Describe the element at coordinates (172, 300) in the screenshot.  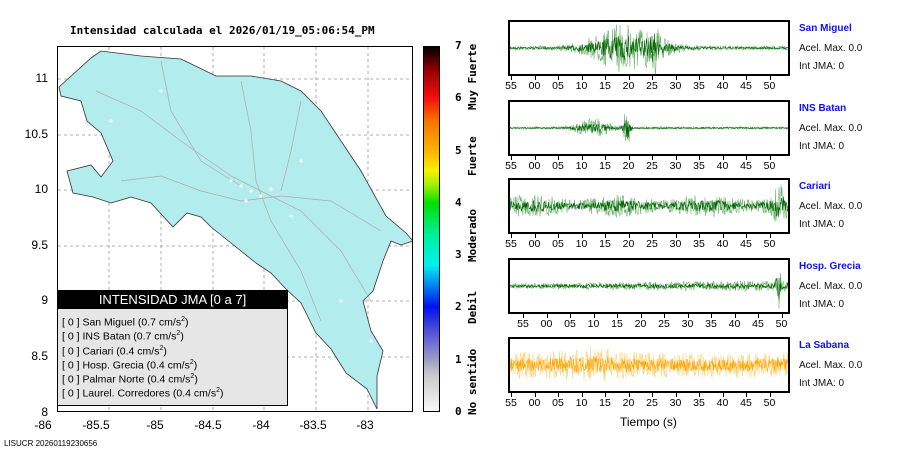
I see `legend-heading: INTENSIDAD JMA [0 a 7]` at that location.